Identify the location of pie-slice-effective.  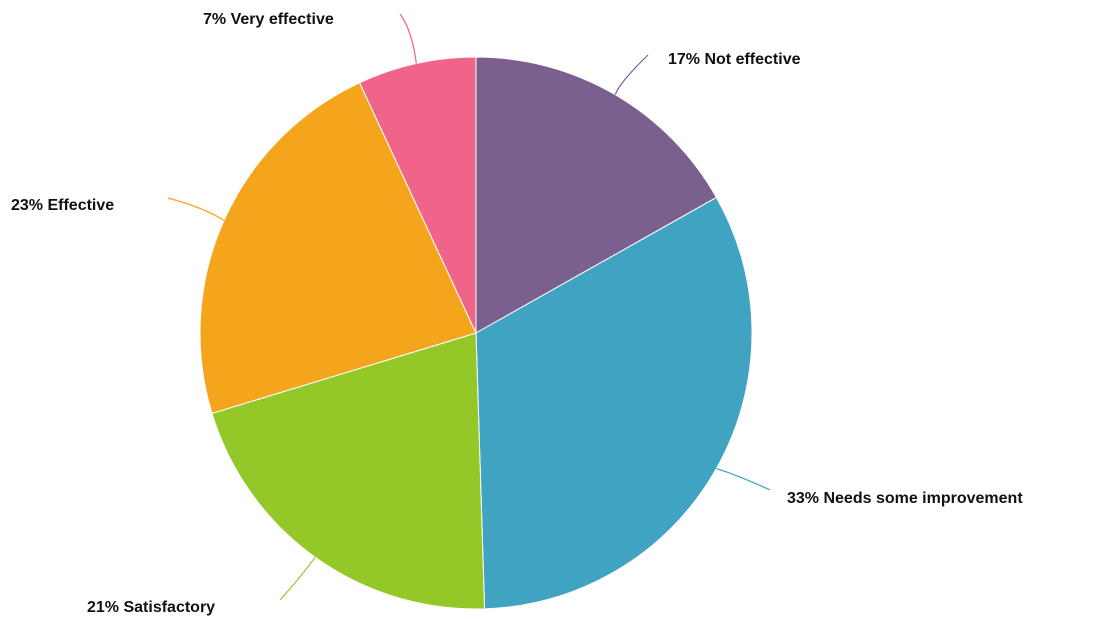
(338, 248).